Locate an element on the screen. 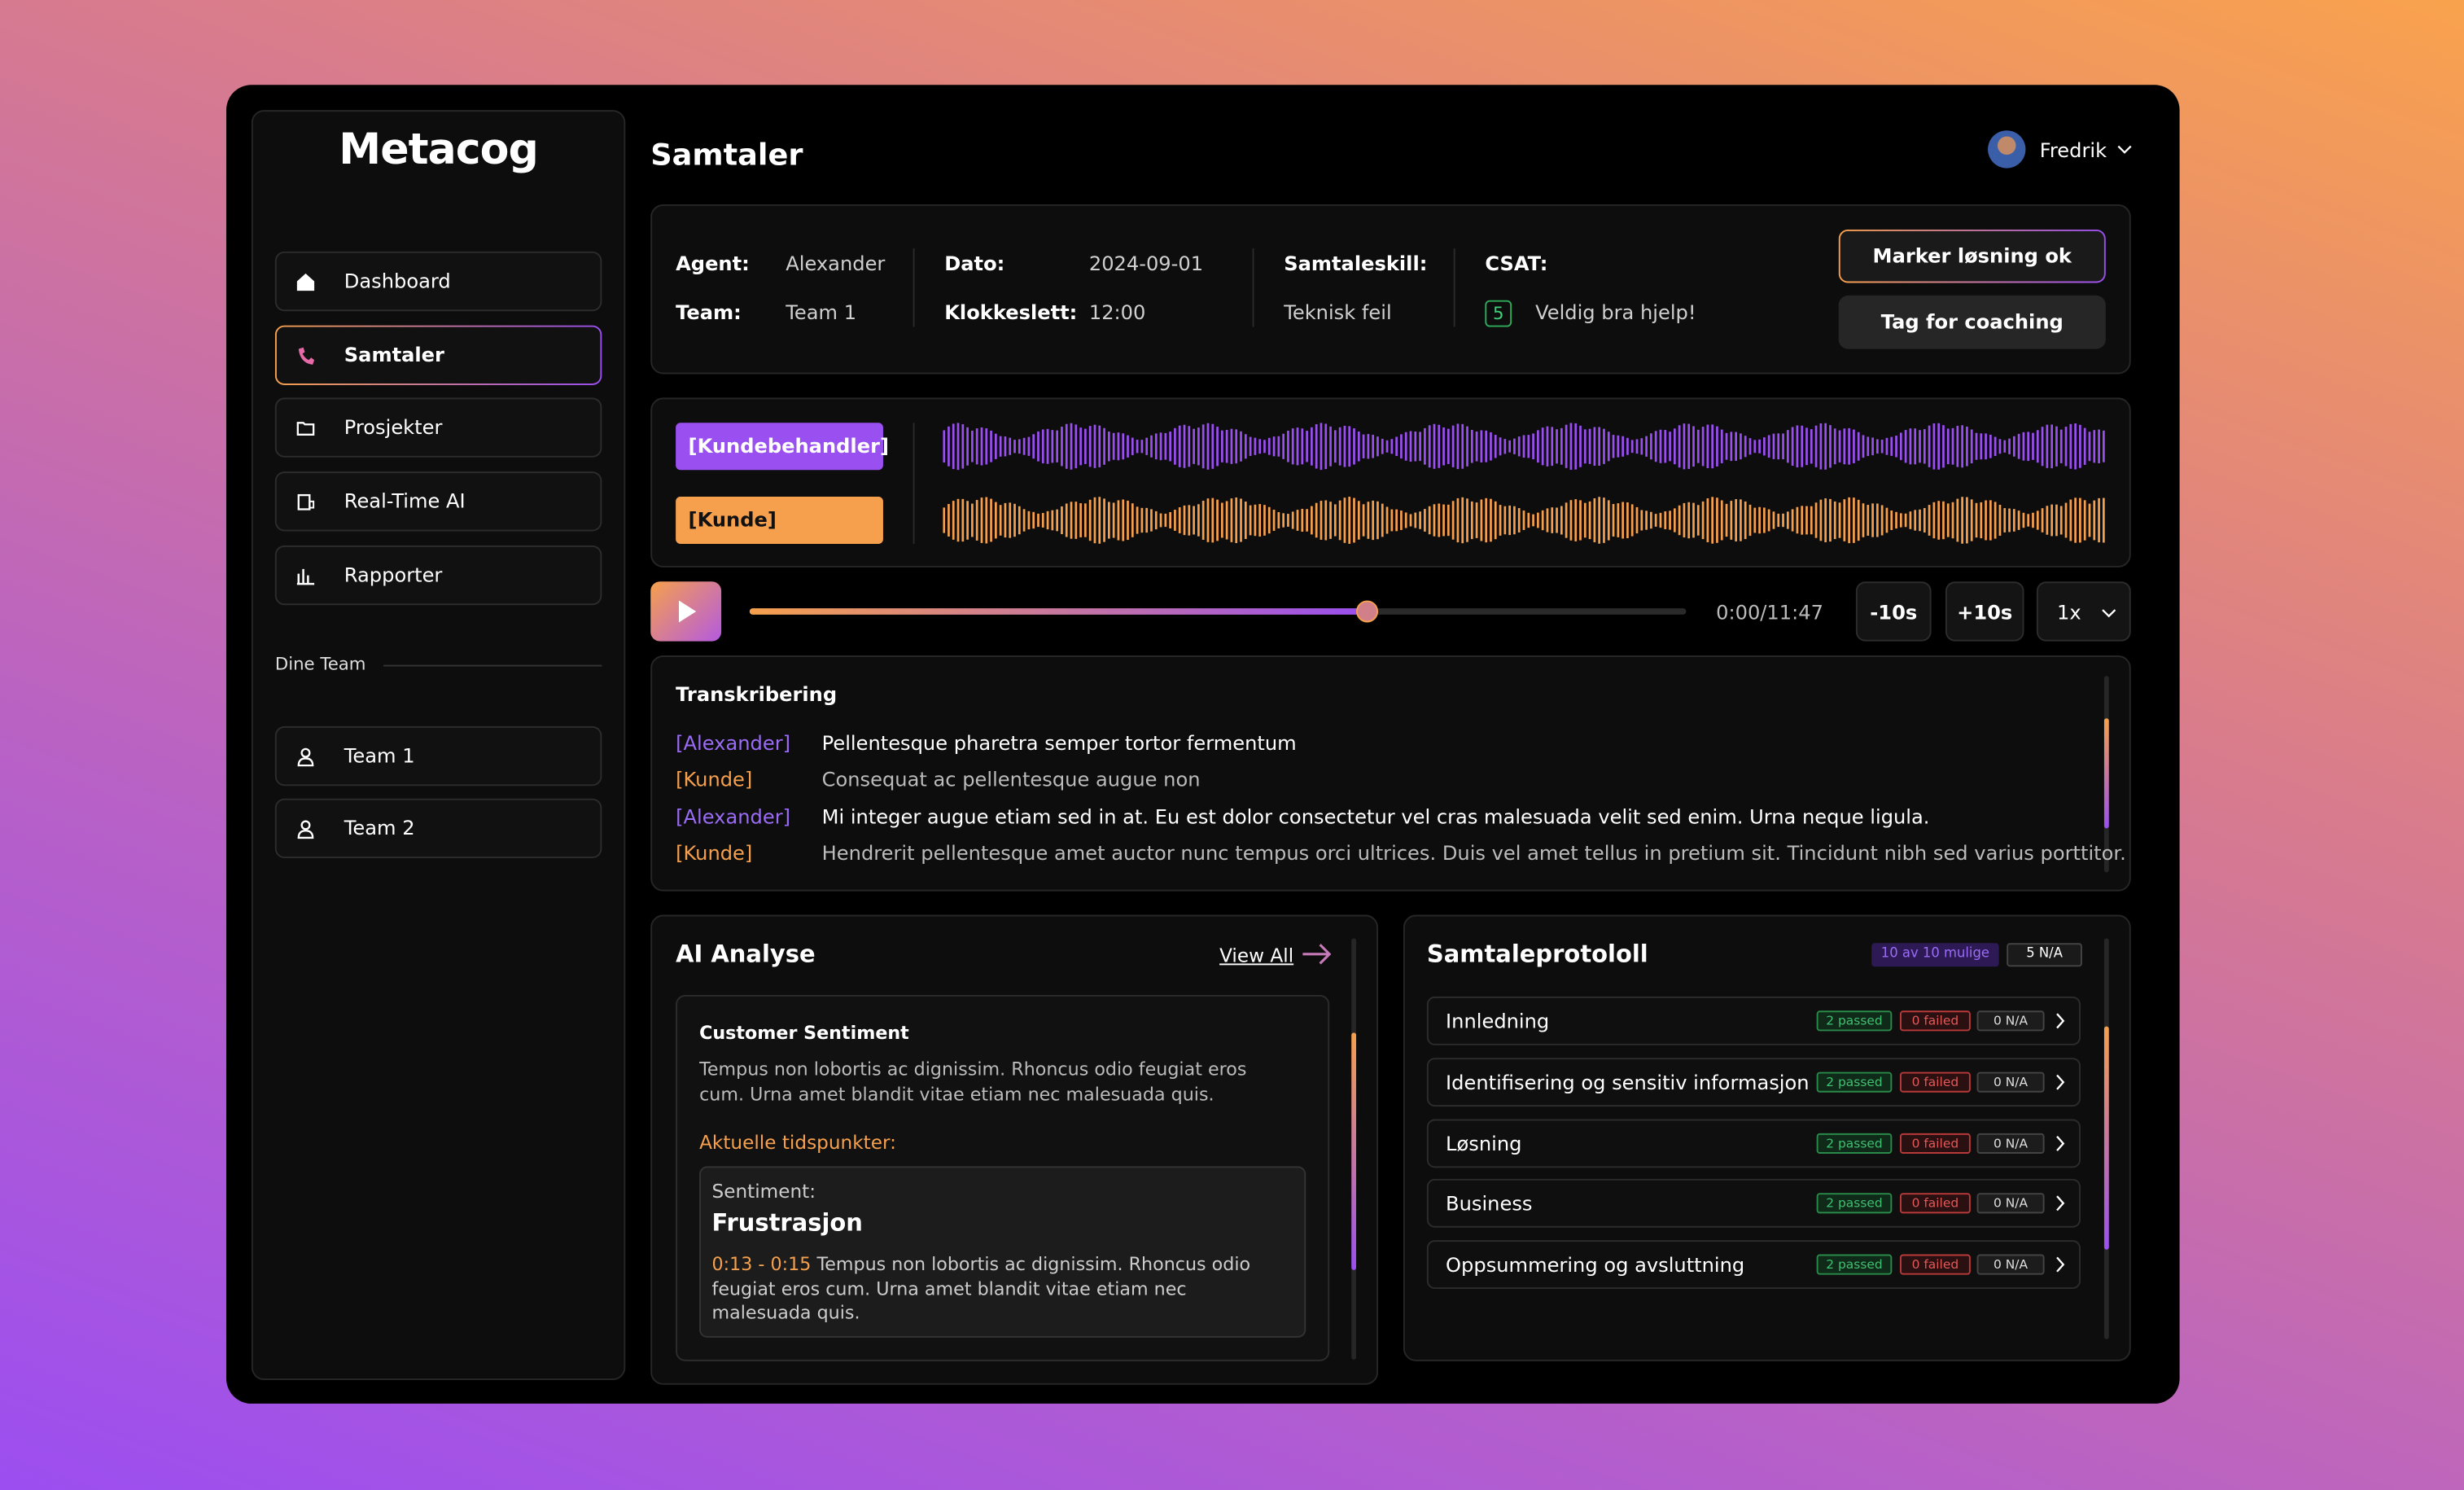 This screenshot has height=1490, width=2464. nav-item: Dashboard is located at coordinates (438, 281).